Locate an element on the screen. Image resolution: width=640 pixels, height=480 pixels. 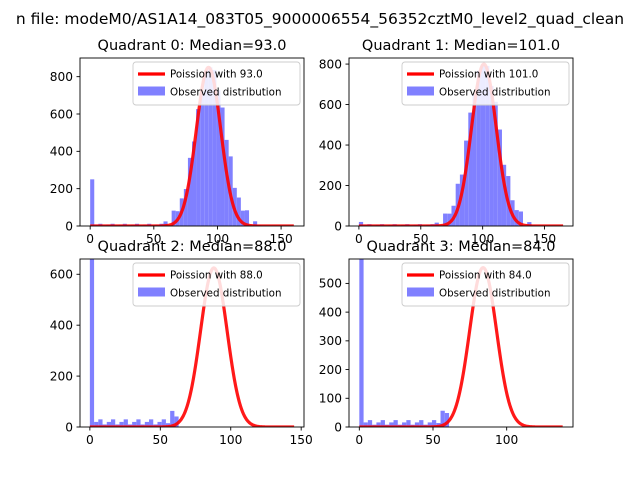
legend-label-poisson: Poission with 88.0 is located at coordinates (216, 276).